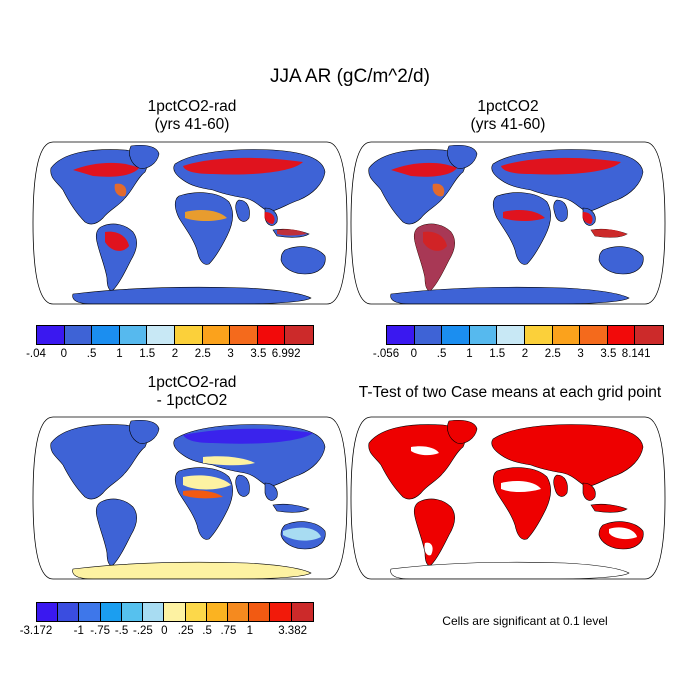  Describe the element at coordinates (143, 631) in the screenshot. I see `colorbar-label: -.25` at that location.